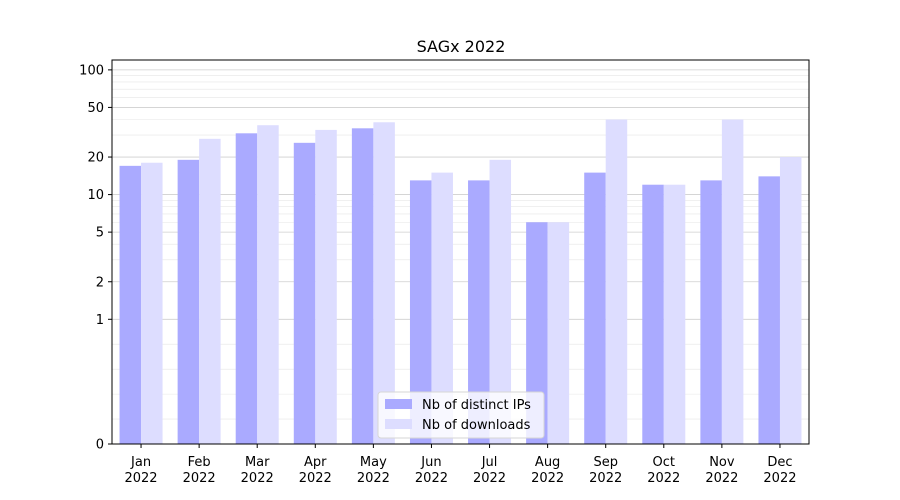 The image size is (900, 500). Describe the element at coordinates (373, 462) in the screenshot. I see `x-tick-label-month: May` at that location.